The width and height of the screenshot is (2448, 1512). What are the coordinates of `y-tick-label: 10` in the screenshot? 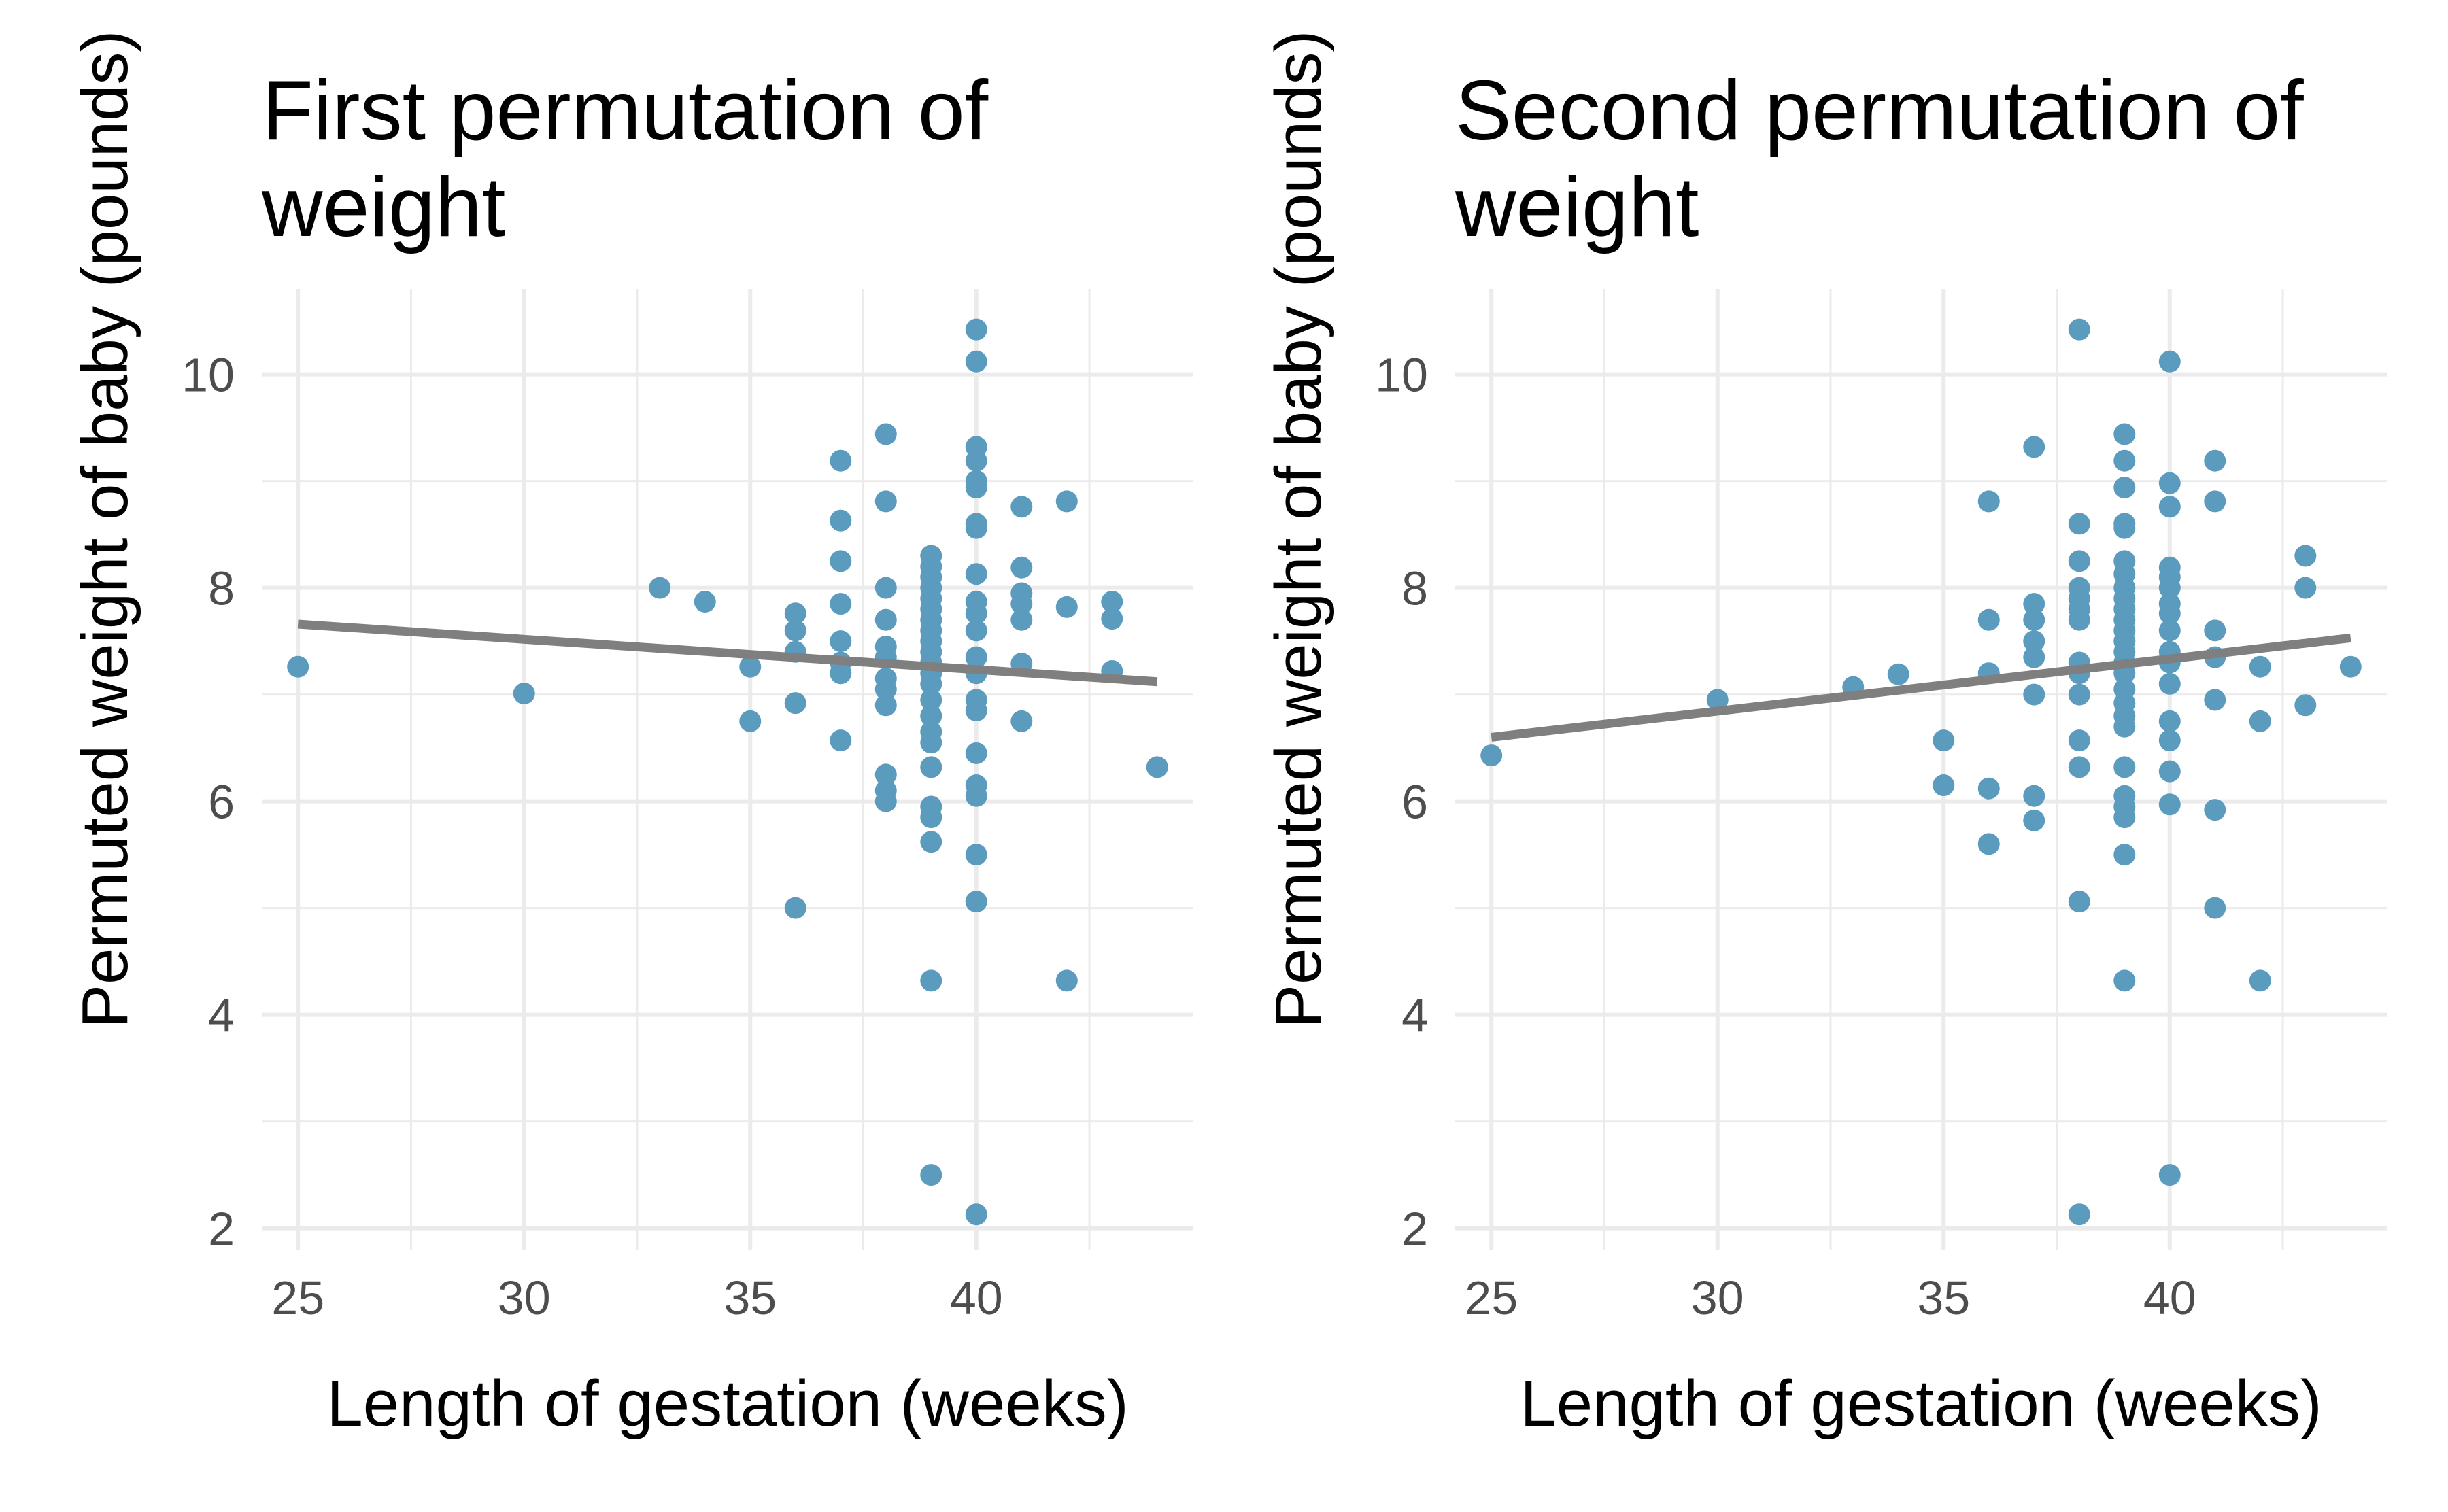 It's located at (1401, 375).